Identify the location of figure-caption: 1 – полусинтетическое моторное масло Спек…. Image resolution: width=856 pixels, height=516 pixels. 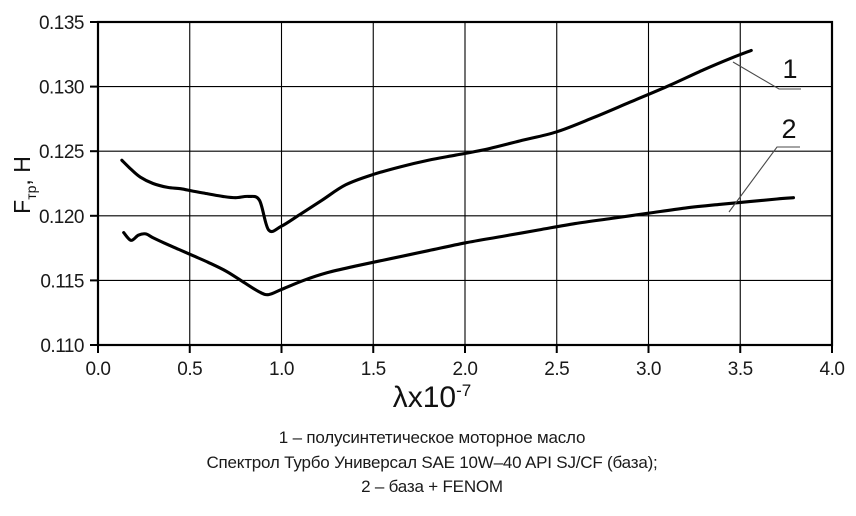
(431, 462).